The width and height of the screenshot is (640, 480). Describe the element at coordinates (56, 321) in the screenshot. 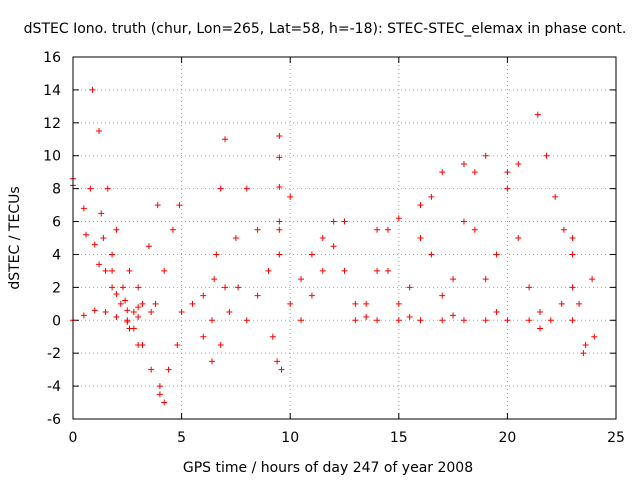

I see `y-tick-label: 0` at that location.